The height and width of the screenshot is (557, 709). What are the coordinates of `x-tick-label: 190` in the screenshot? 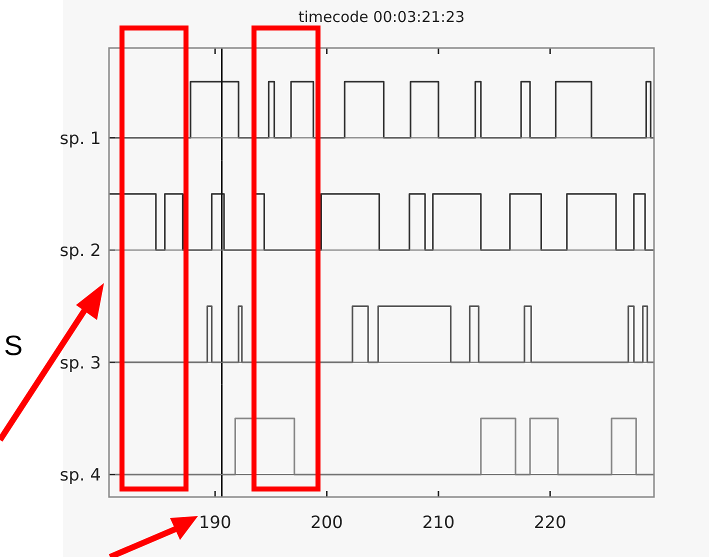 It's located at (215, 523).